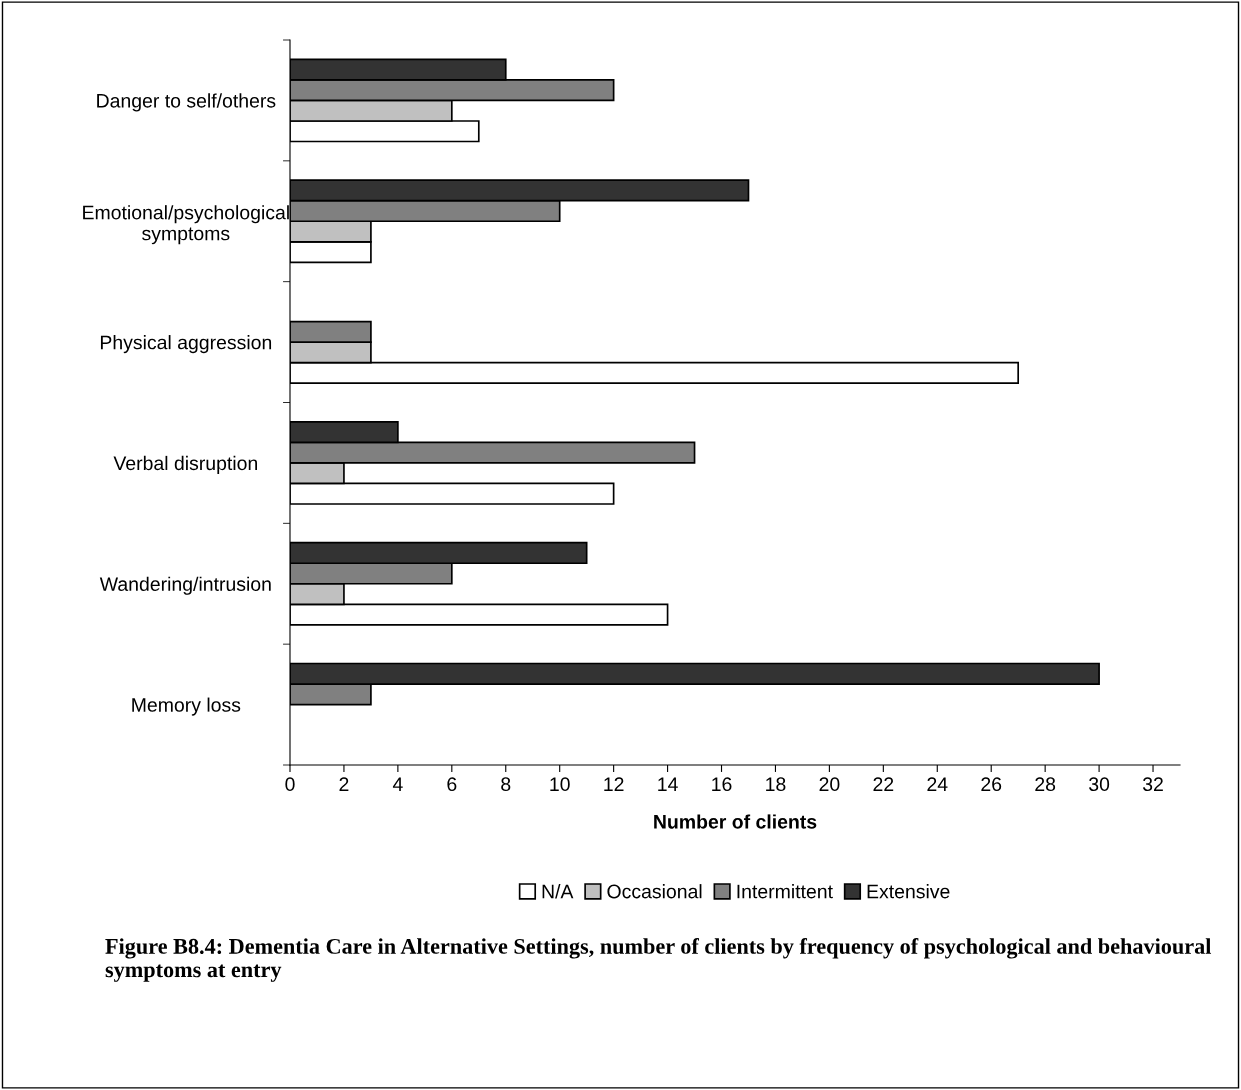  What do you see at coordinates (908, 891) in the screenshot?
I see `legend-label: Extensive` at bounding box center [908, 891].